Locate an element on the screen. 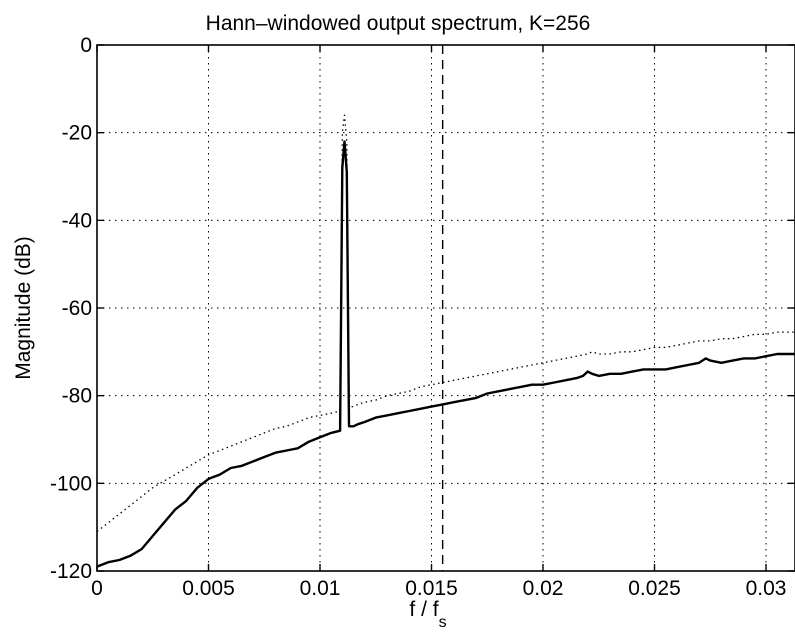 The height and width of the screenshot is (637, 795). x-tick-label-0: 0 is located at coordinates (97, 588).